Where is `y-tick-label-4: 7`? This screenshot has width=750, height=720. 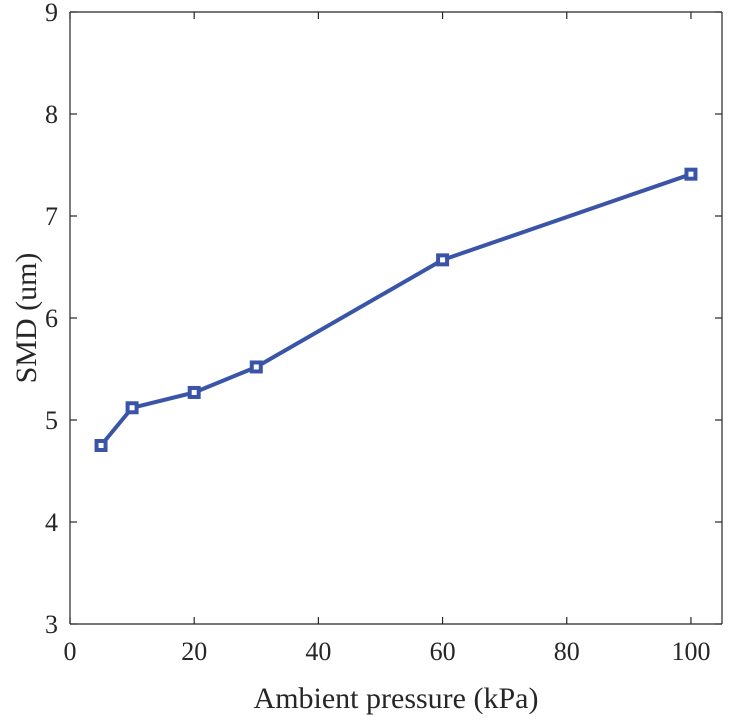
y-tick-label-4: 7 is located at coordinates (51, 216).